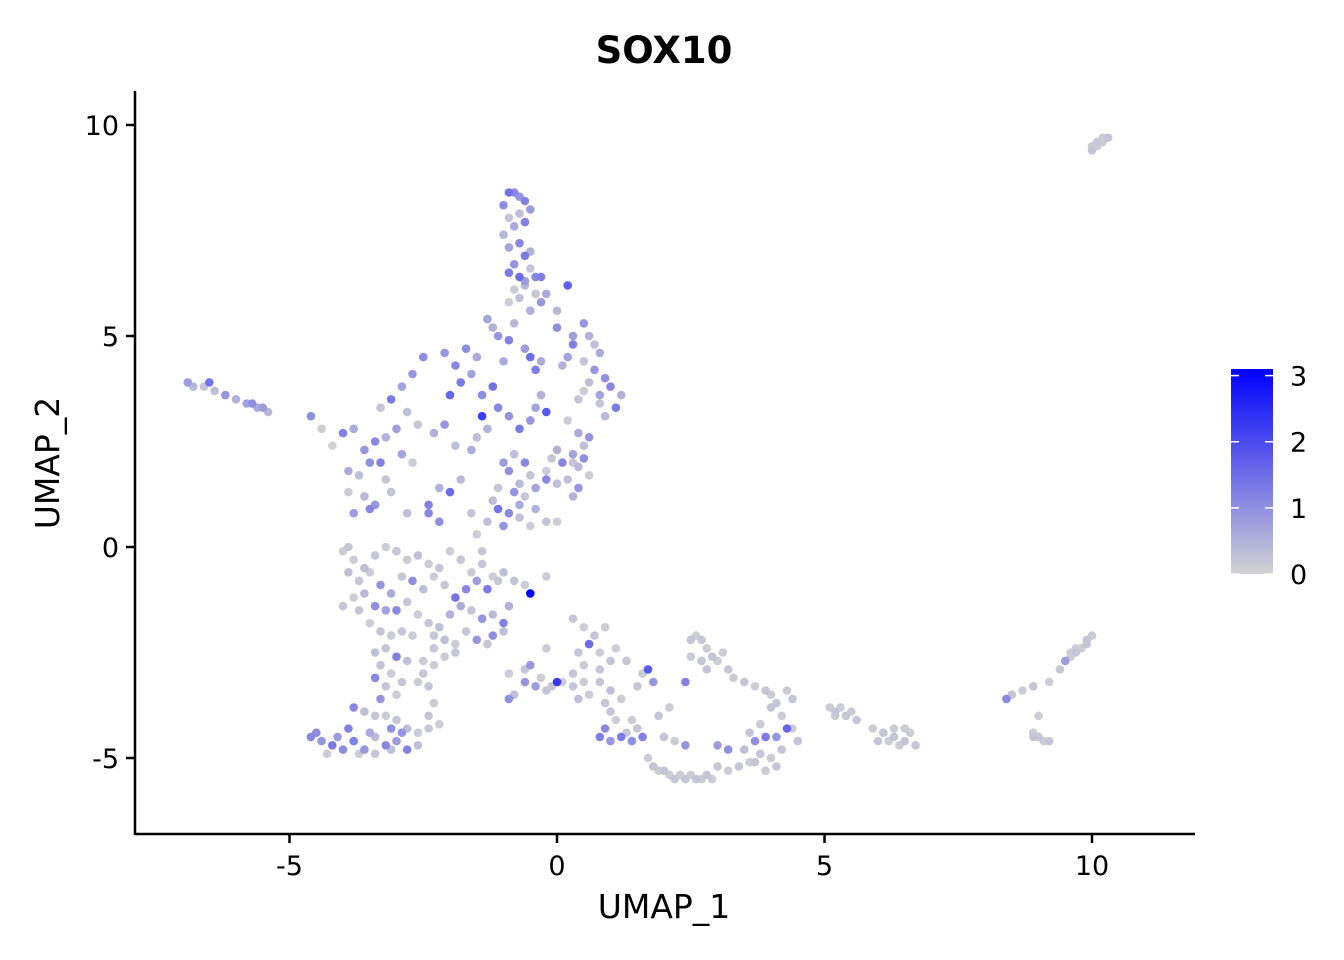 The image size is (1344, 960). Describe the element at coordinates (105, 759) in the screenshot. I see `y-tick-label: -5` at that location.